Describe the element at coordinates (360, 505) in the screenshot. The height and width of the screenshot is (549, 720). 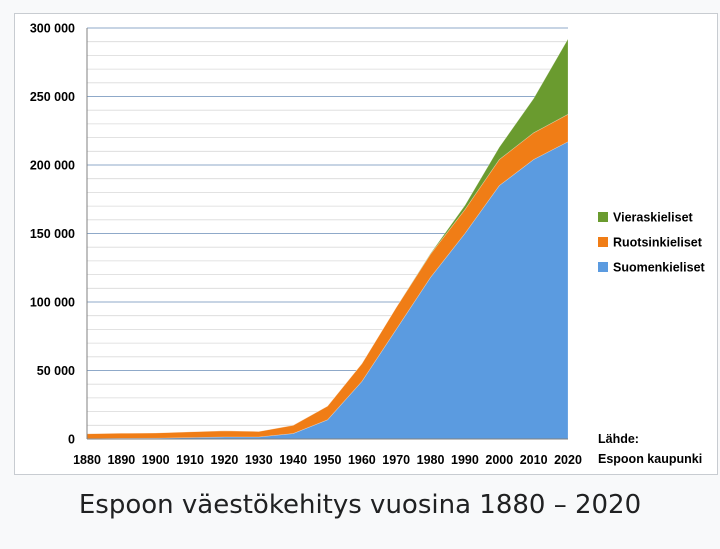
I see `figure-caption: Espoon väestökehitys vuosina 1880 – 2020` at that location.